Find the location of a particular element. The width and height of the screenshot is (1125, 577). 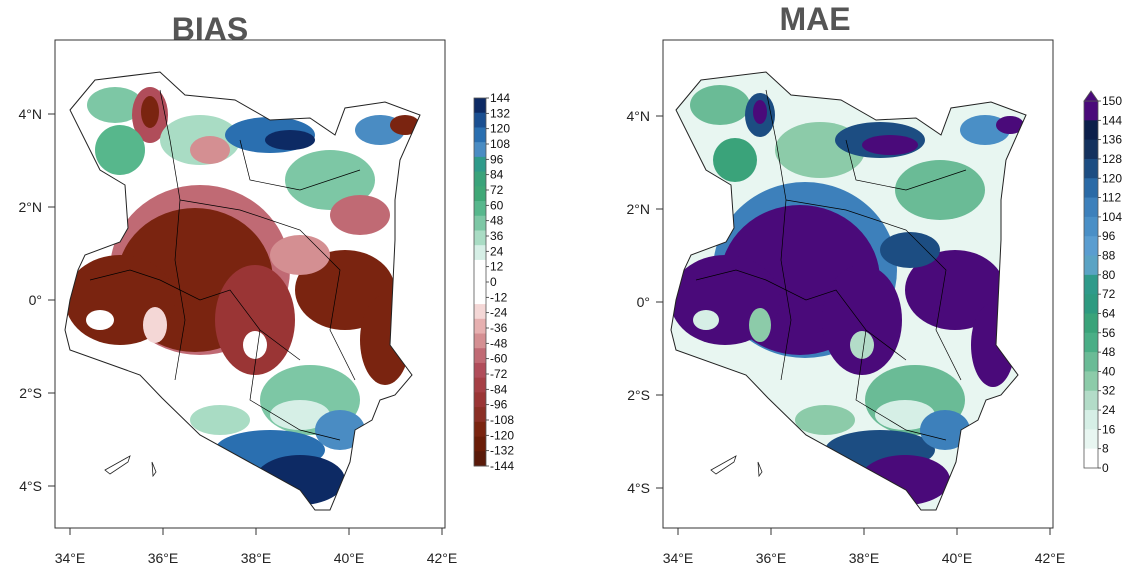

bias-colorbar-label: -36 is located at coordinates (499, 328).